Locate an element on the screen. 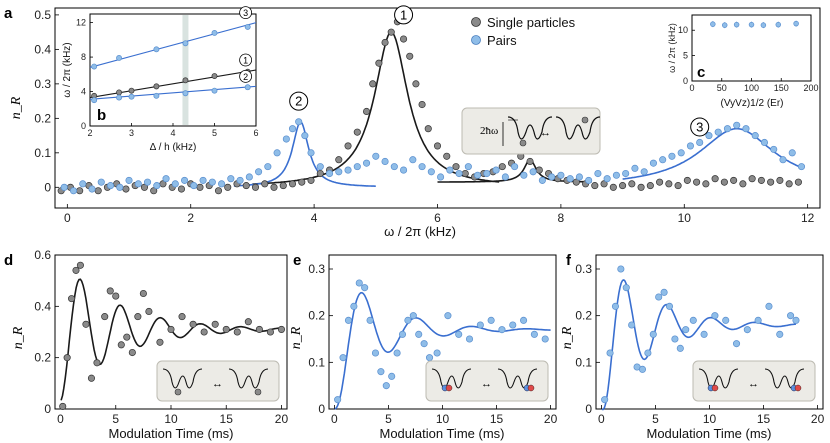 The image size is (830, 443). panel-label-c: c is located at coordinates (701, 72).